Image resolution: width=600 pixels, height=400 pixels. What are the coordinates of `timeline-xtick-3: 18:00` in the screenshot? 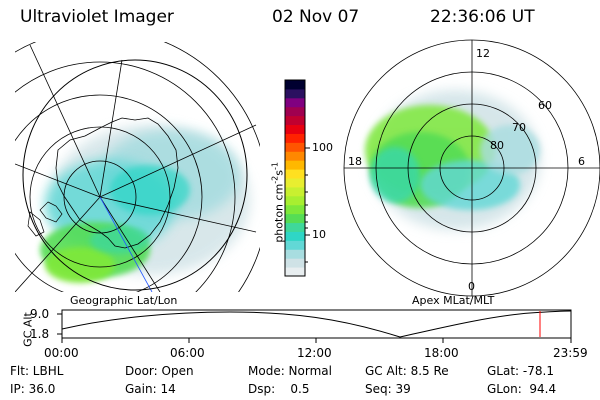 It's located at (441, 353).